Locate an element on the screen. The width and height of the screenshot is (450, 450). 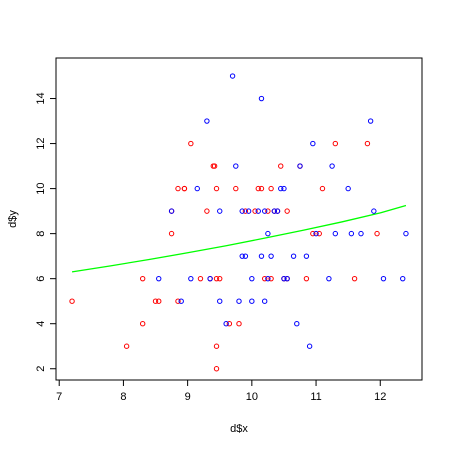
x-tick-label: 9 is located at coordinates (188, 397).